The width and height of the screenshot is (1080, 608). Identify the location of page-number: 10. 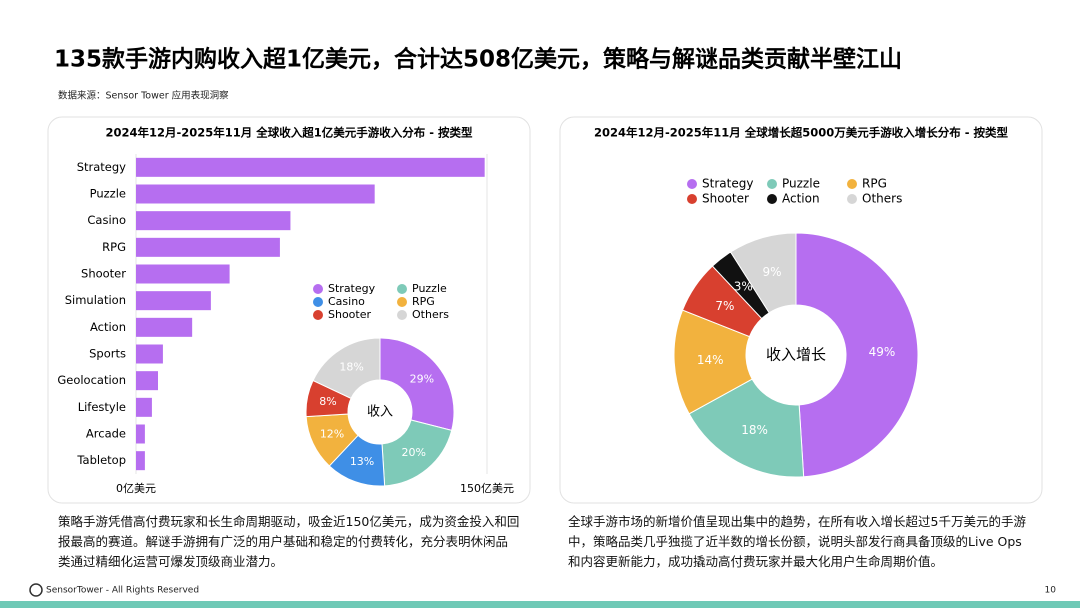
(1051, 591).